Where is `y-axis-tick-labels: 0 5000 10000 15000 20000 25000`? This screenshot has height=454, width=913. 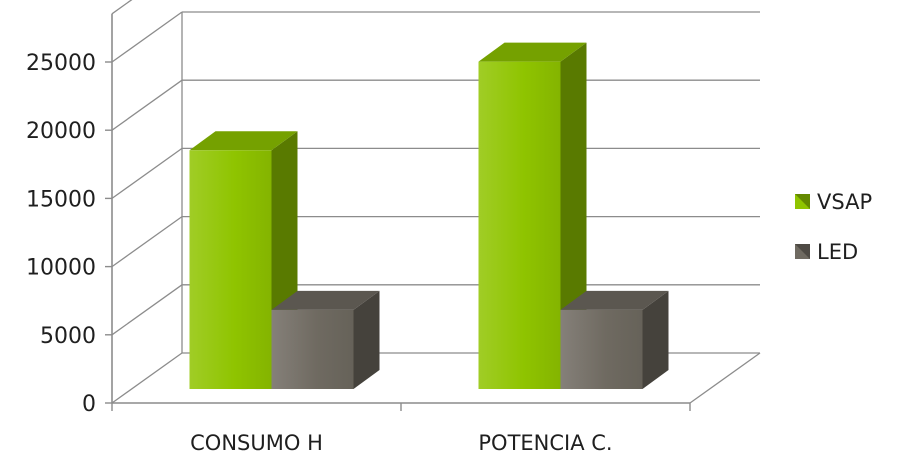 y-axis-tick-labels: 0 5000 10000 15000 20000 25000 is located at coordinates (61, 234).